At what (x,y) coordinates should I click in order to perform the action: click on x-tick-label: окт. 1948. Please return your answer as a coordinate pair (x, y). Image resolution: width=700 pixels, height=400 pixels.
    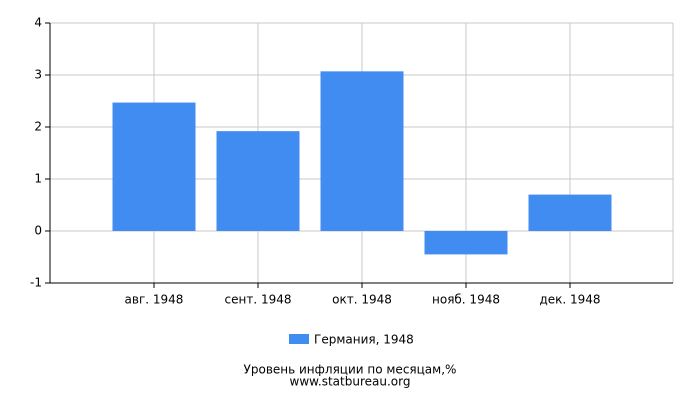
    Looking at the image, I should click on (362, 300).